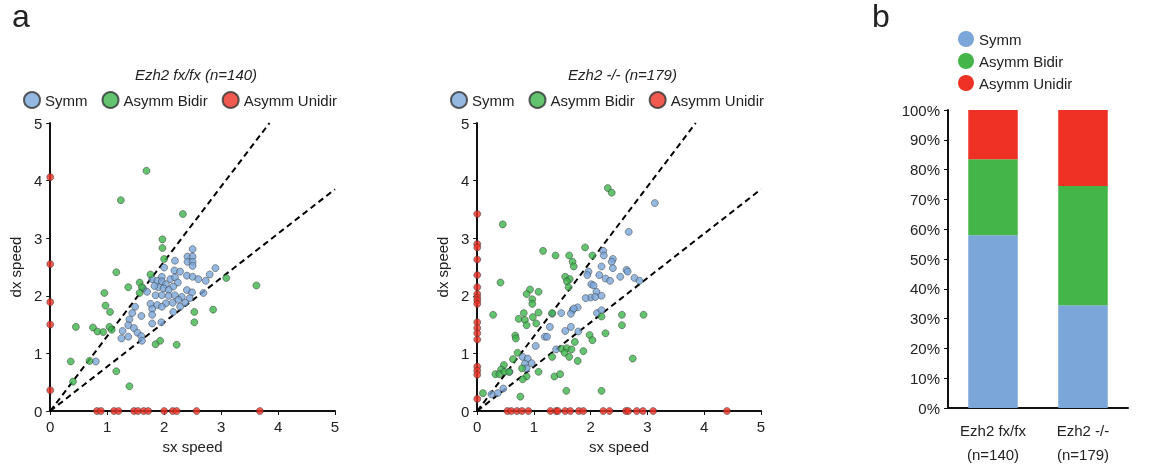  Describe the element at coordinates (622, 74) in the screenshot. I see `chart-title: Ezh2 -/- (n=179)` at that location.